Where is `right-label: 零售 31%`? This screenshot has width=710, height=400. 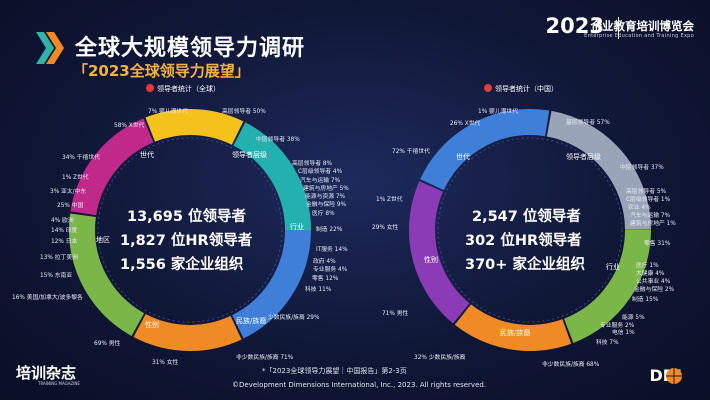
right-label: 零售 31% is located at coordinates (657, 244).